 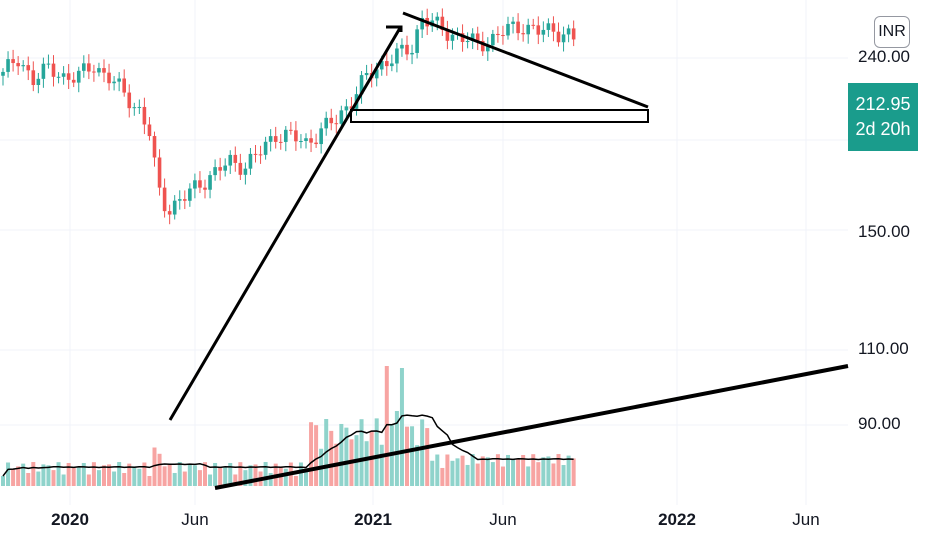 What do you see at coordinates (883, 104) in the screenshot?
I see `last-price-value: 212.95` at bounding box center [883, 104].